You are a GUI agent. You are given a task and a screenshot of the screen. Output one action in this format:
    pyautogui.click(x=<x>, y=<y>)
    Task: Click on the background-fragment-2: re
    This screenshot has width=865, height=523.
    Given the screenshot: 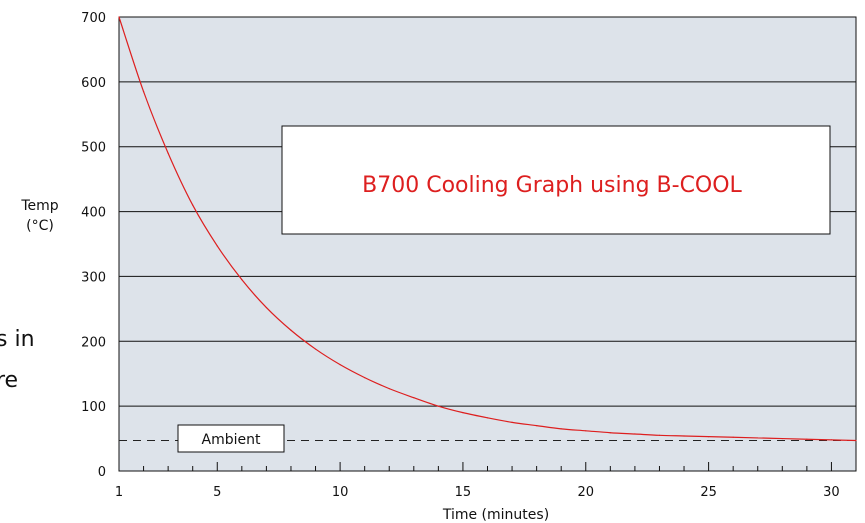 What is the action you would take?
    pyautogui.click(x=9, y=380)
    